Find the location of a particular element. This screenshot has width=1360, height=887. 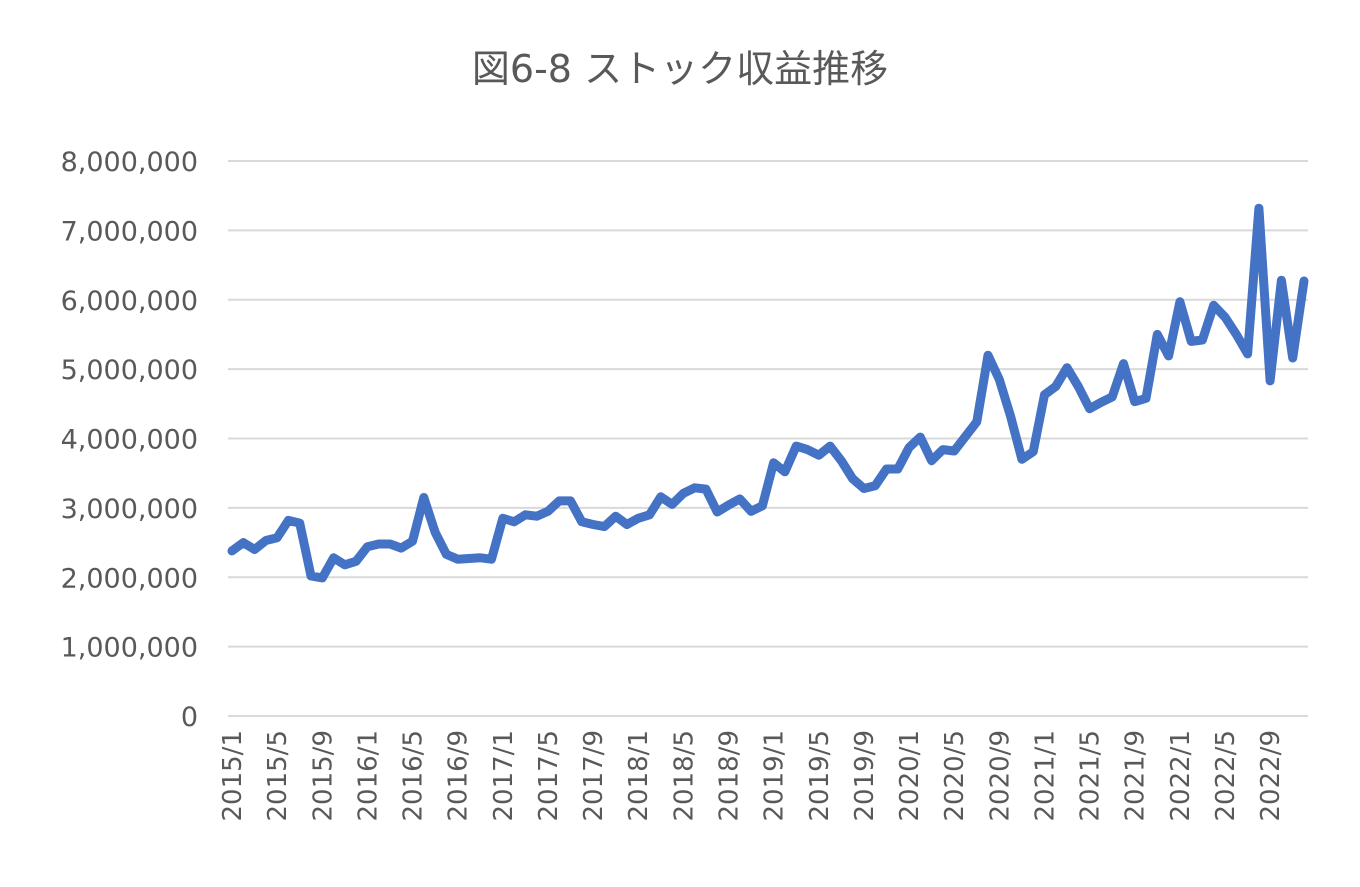

x-tick-label: 2022/5 is located at coordinates (1226, 775).